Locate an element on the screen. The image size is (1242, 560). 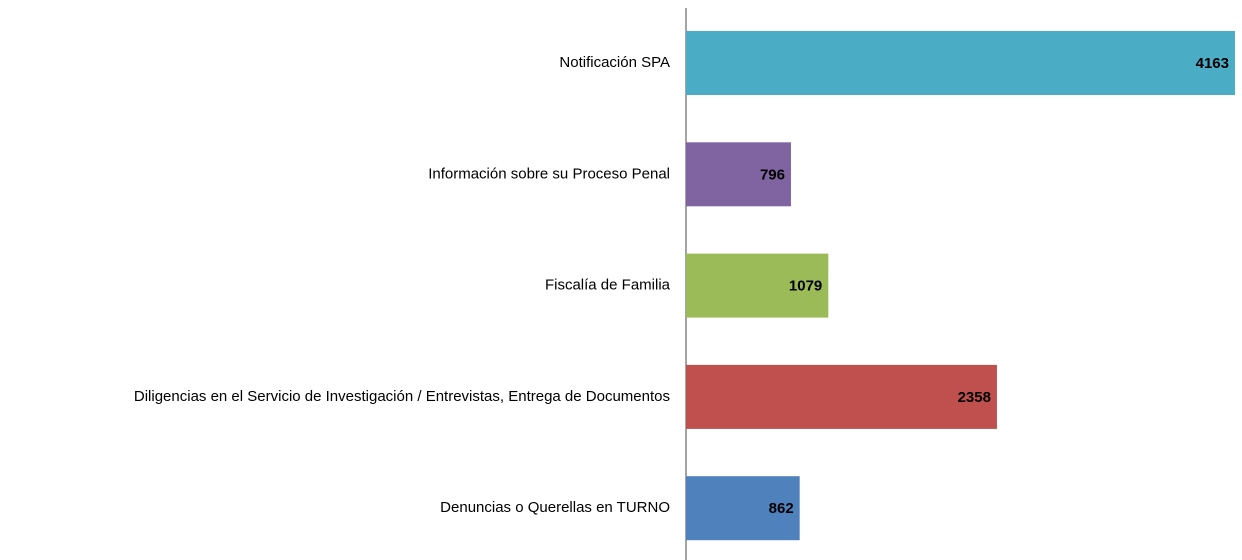
value-label: 2358 is located at coordinates (974, 397).